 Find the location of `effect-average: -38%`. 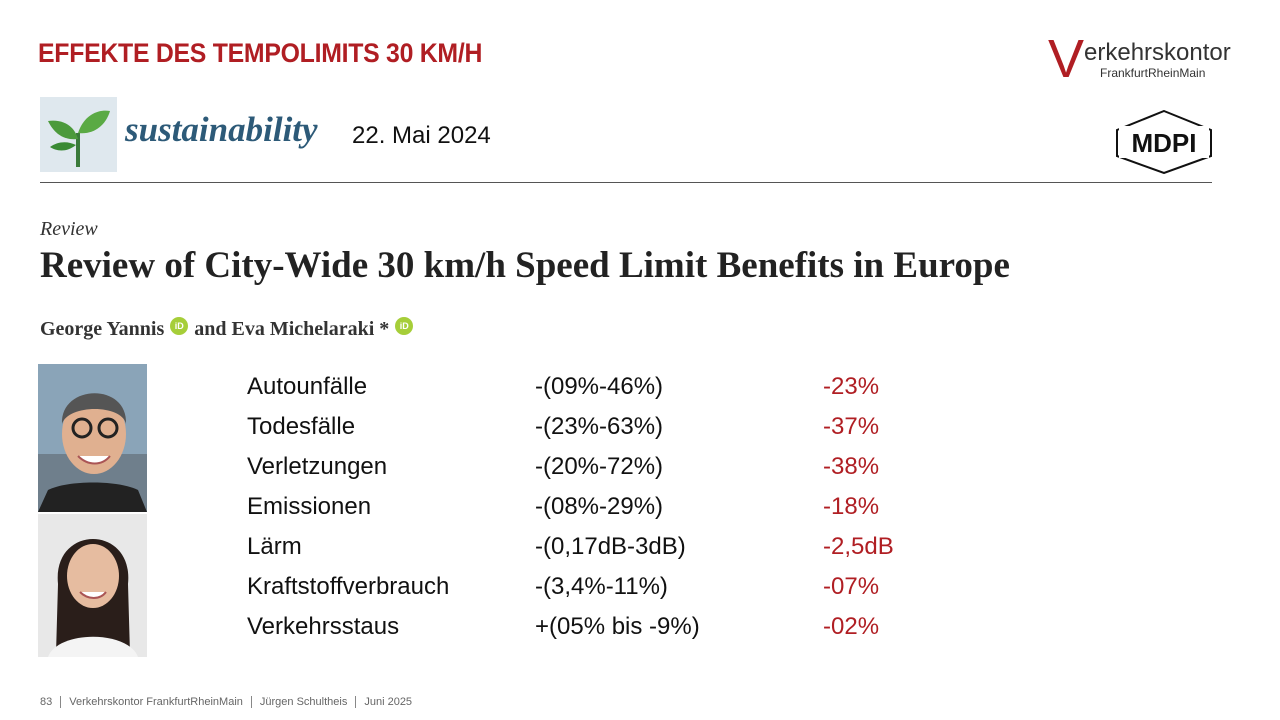

effect-average: -38% is located at coordinates (851, 466).